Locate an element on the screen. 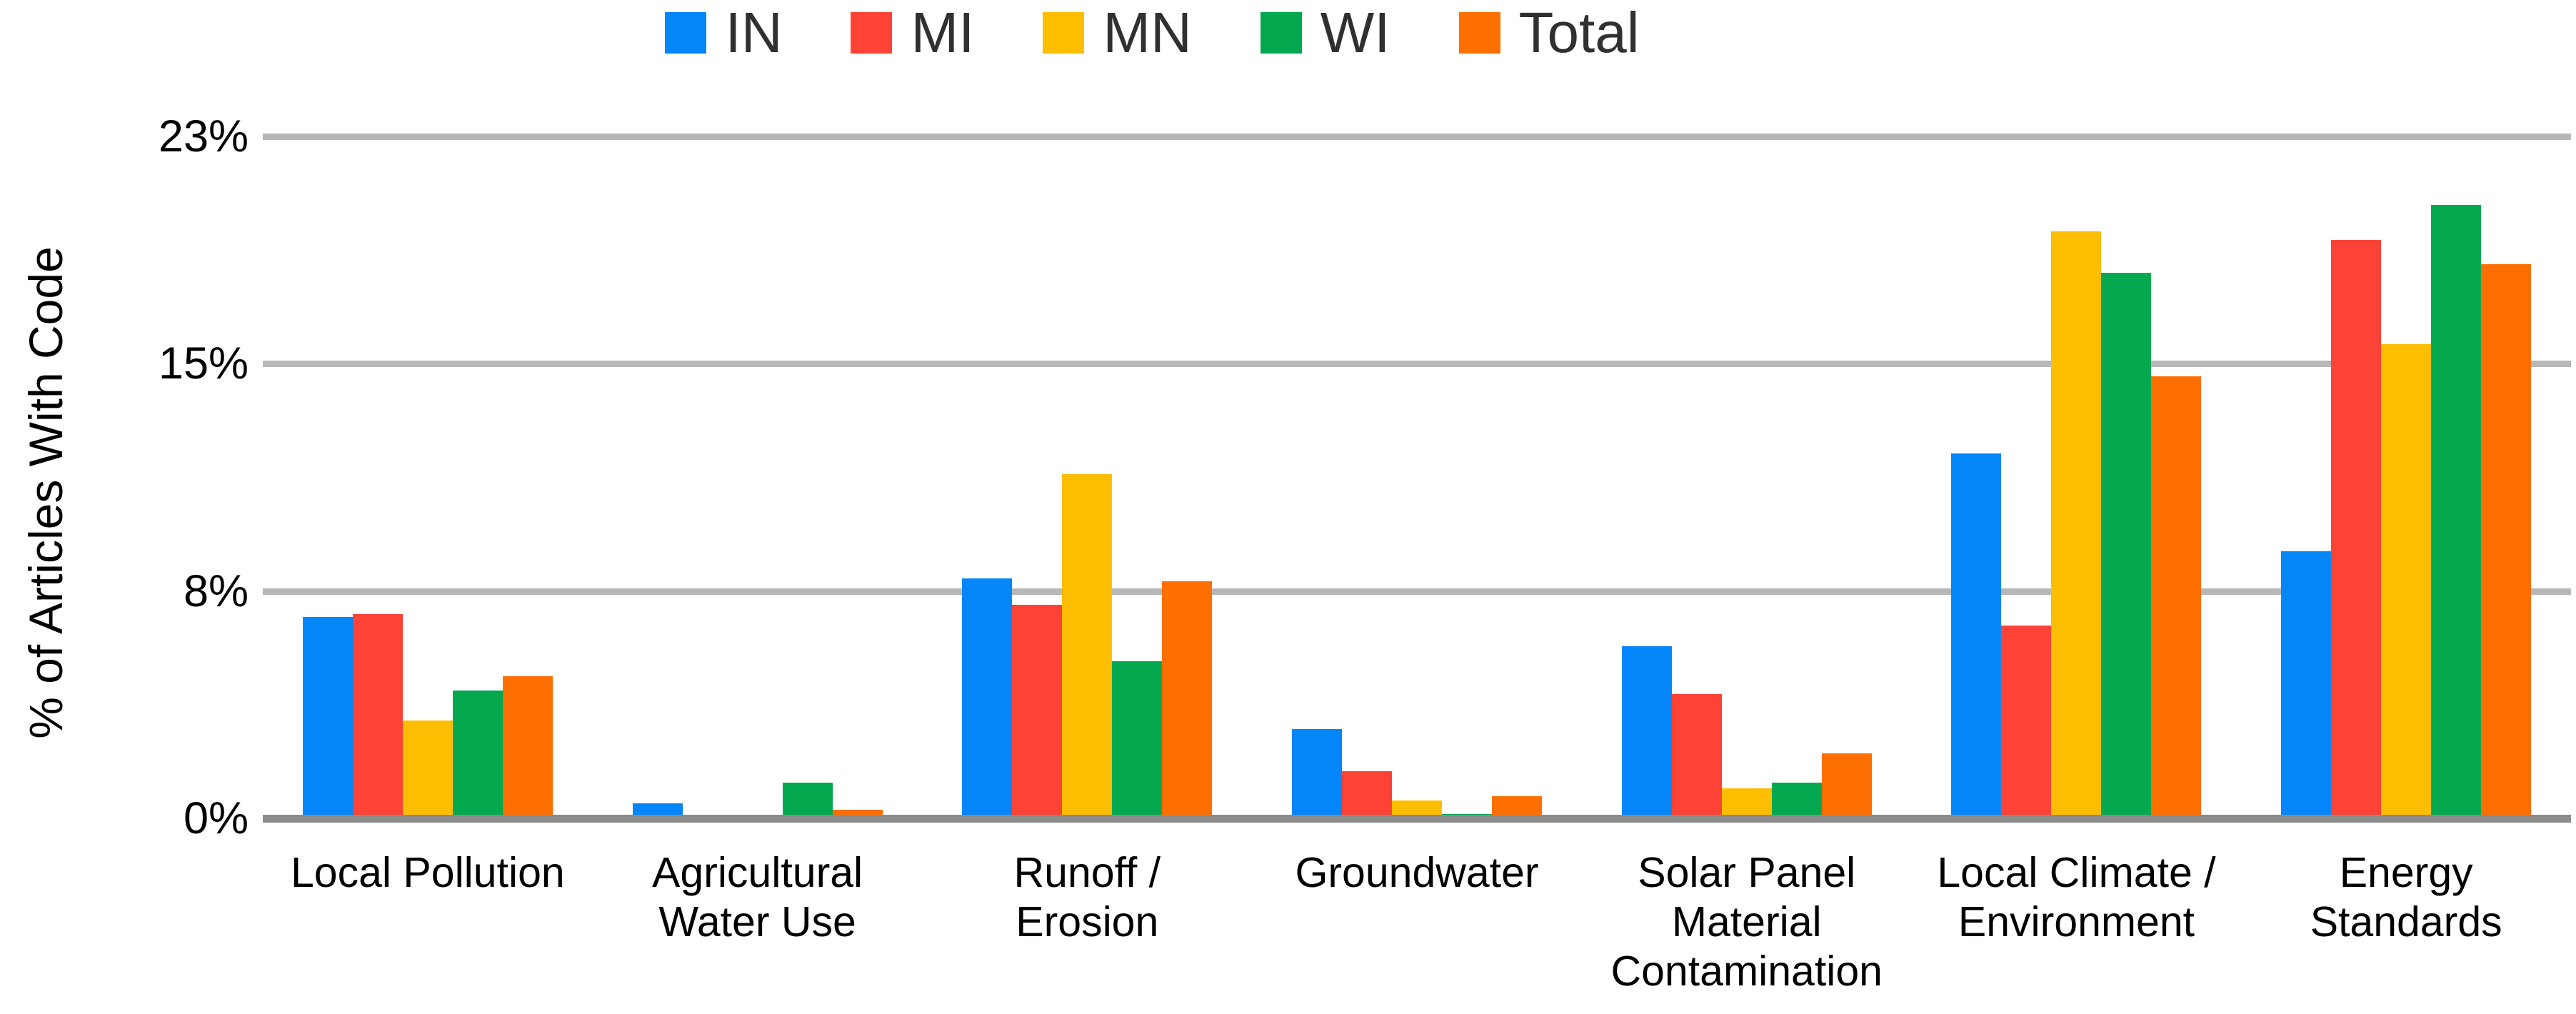 This screenshot has width=2576, height=1014. legend-item-in: IN is located at coordinates (723, 32).